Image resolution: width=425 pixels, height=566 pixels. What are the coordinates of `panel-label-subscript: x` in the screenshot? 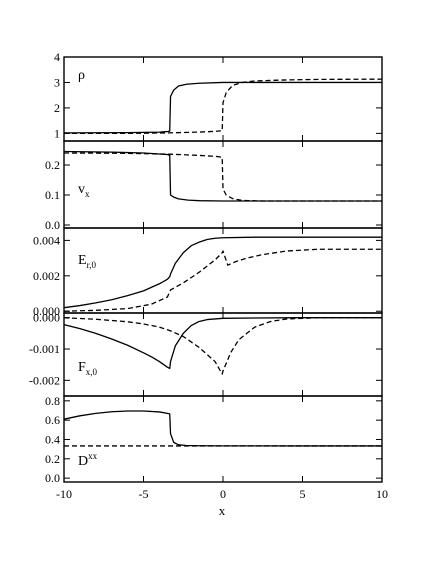 It's located at (87, 194).